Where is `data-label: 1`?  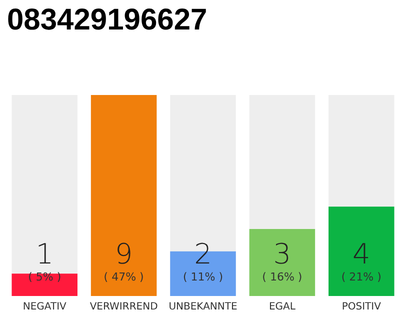 data-label: 1 is located at coordinates (45, 254).